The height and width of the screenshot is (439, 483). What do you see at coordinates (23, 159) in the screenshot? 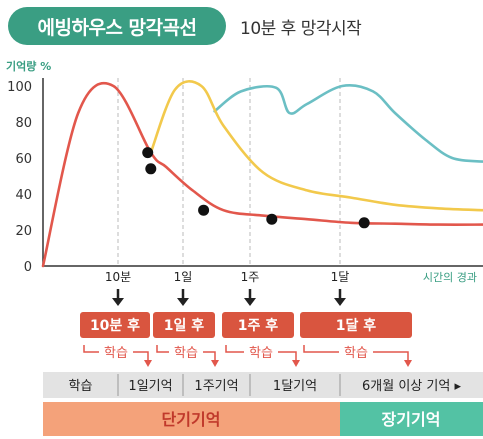
I see `y-tick-label: 60` at bounding box center [23, 159].